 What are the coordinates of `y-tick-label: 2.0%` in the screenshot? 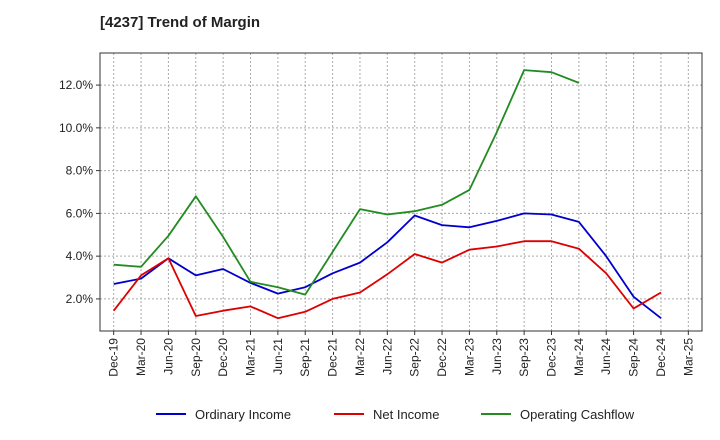 It's located at (80, 299).